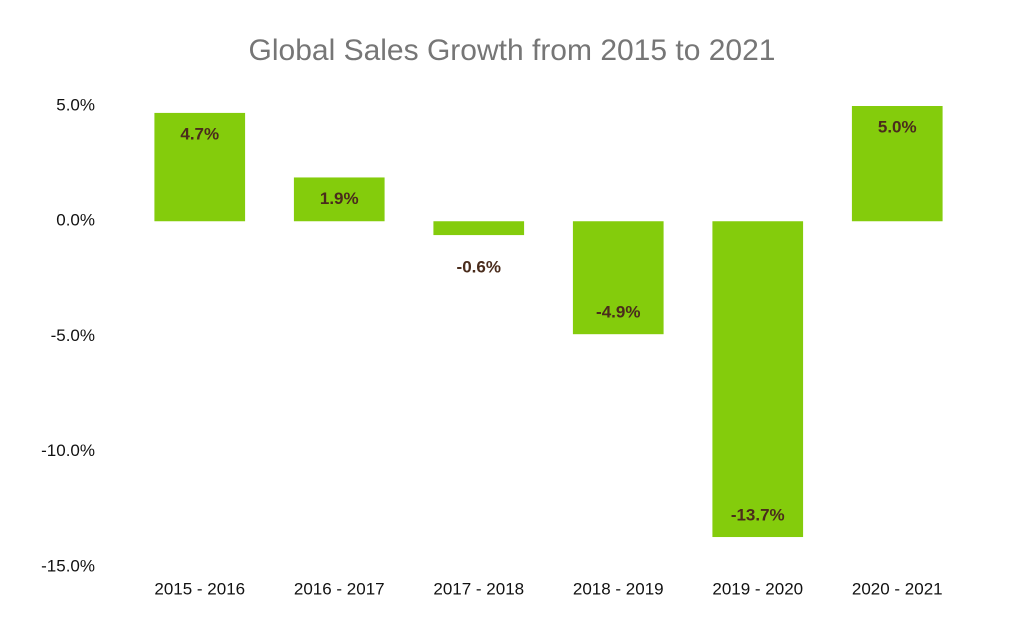  I want to click on x-tick-label: 2019 - 2020, so click(757, 588).